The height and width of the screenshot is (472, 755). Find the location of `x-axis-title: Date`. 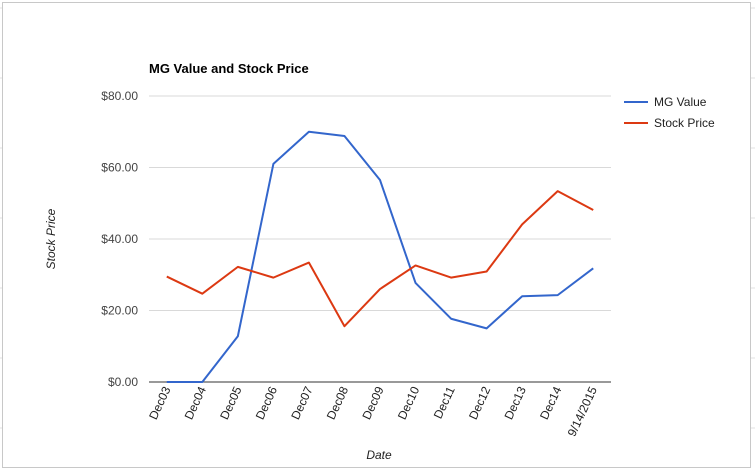

x-axis-title: Date is located at coordinates (379, 455).